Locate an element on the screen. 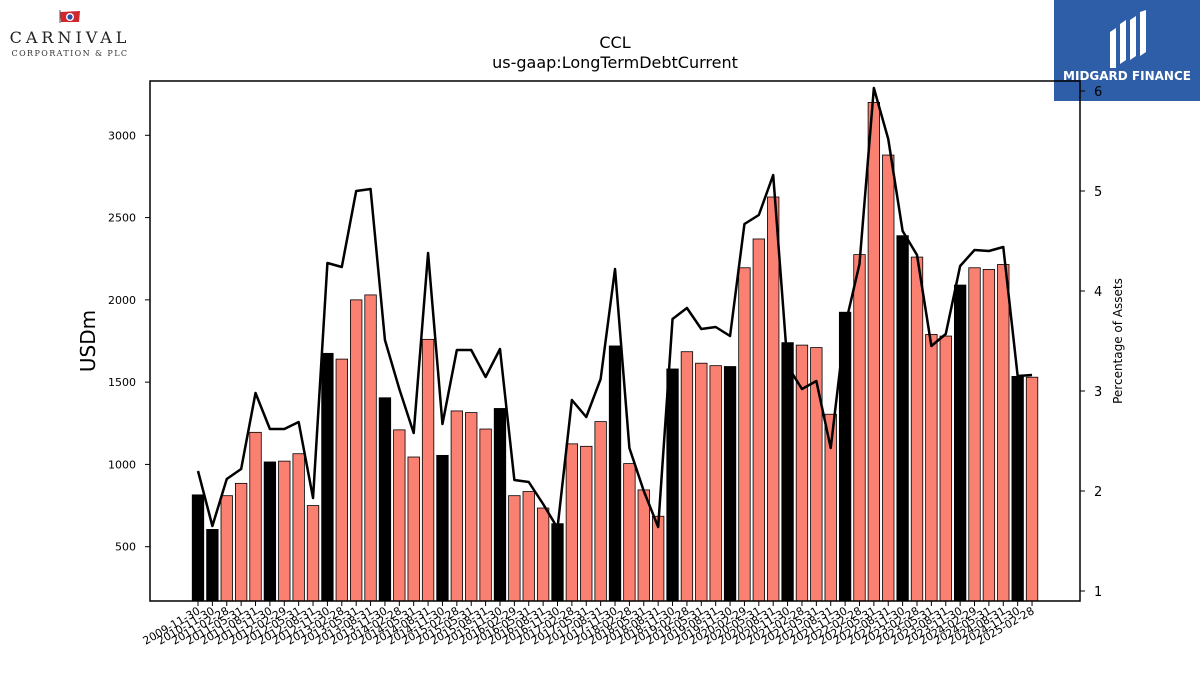 This screenshot has height=675, width=1200. y-tick-label: 1000 is located at coordinates (122, 464).